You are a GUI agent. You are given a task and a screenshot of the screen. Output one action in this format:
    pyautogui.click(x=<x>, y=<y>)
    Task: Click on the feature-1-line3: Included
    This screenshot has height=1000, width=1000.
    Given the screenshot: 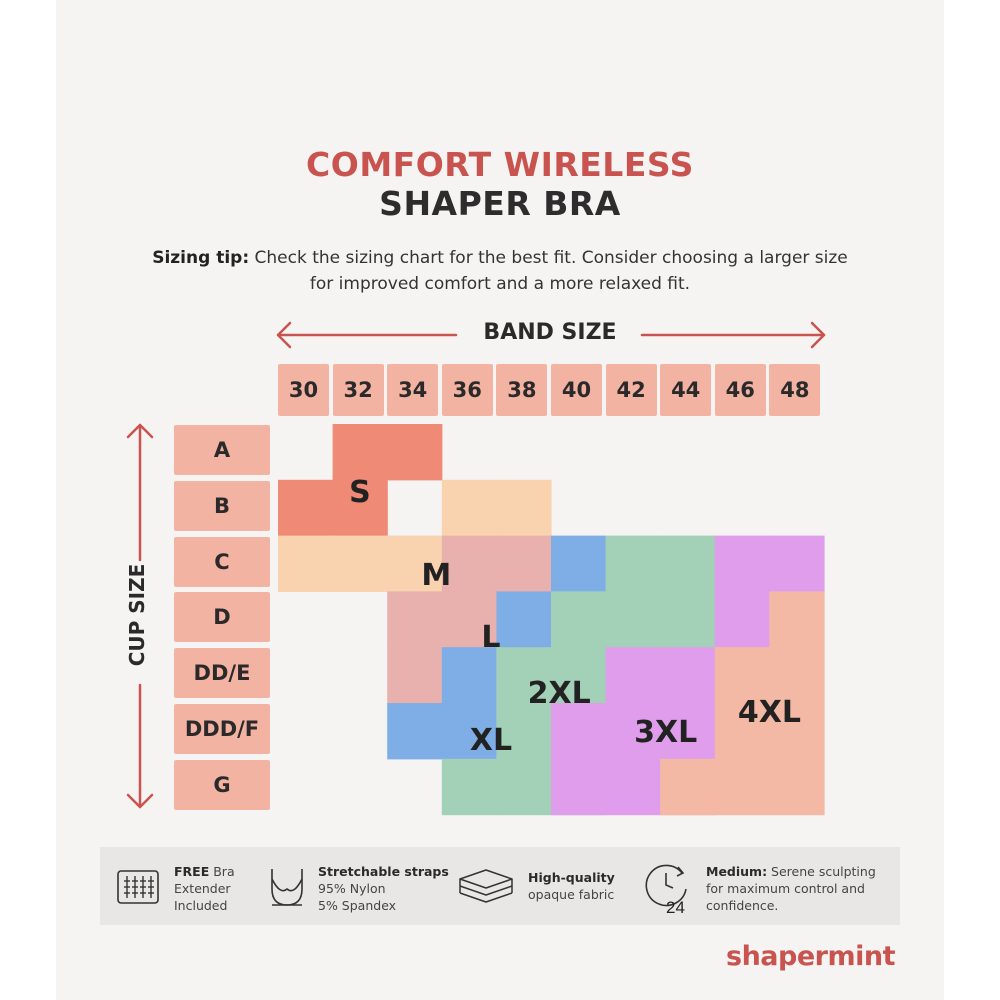 What is the action you would take?
    pyautogui.click(x=201, y=905)
    